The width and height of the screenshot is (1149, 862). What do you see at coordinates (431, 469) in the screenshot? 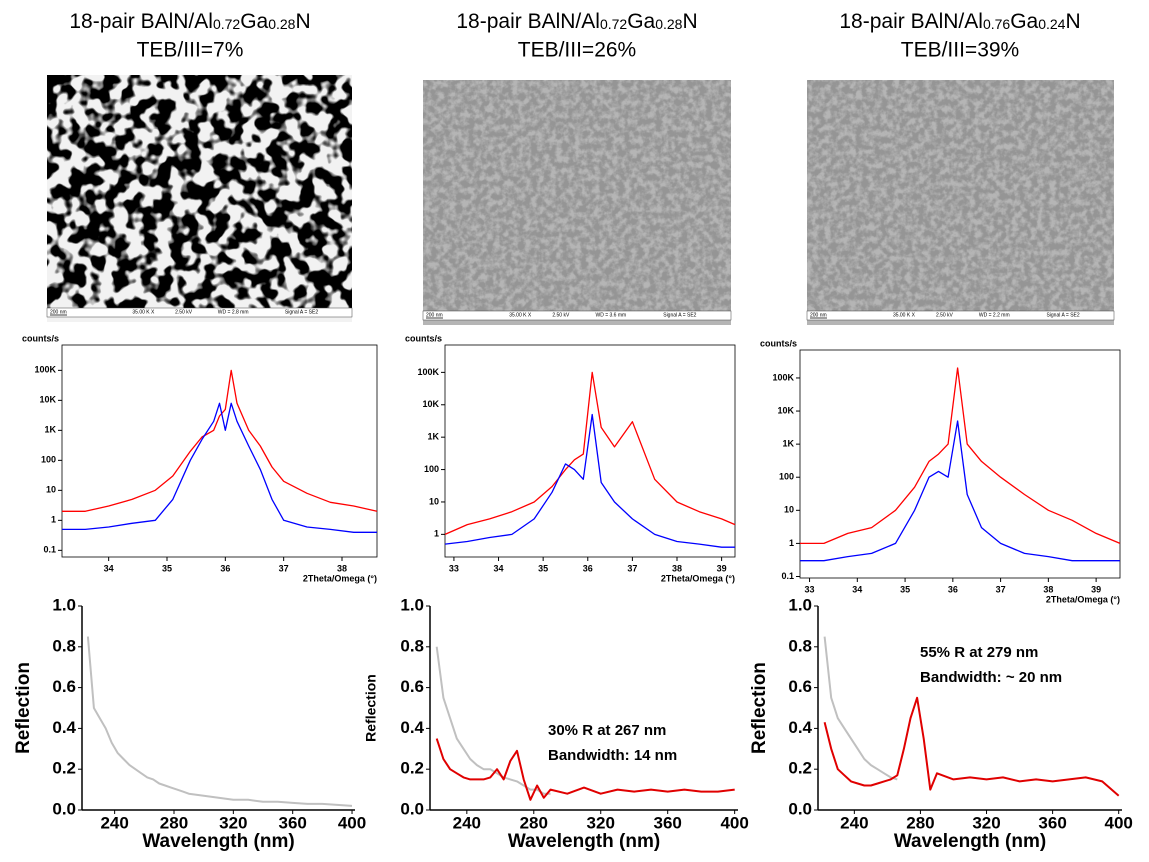
I see `y-tick-label: 100` at bounding box center [431, 469].